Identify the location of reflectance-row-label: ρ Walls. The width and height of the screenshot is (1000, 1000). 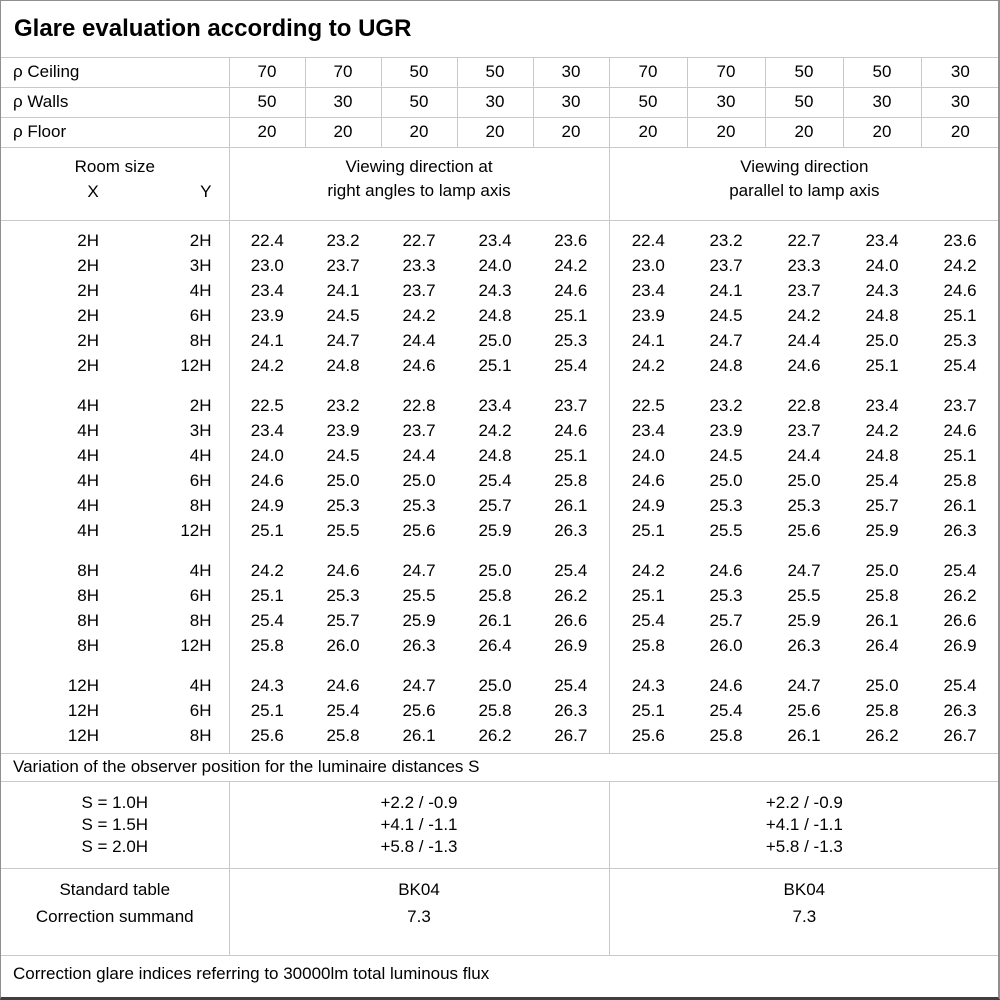
(115, 102).